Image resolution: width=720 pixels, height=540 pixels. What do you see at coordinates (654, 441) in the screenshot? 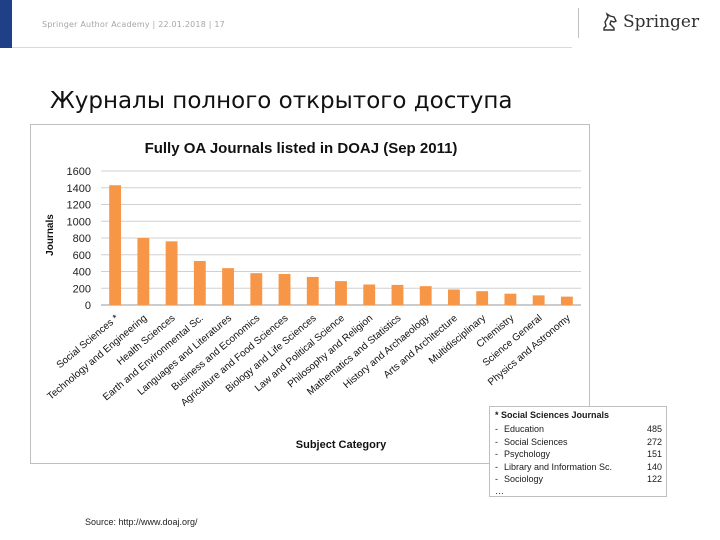
I see `legend-item-value: 272` at bounding box center [654, 441].